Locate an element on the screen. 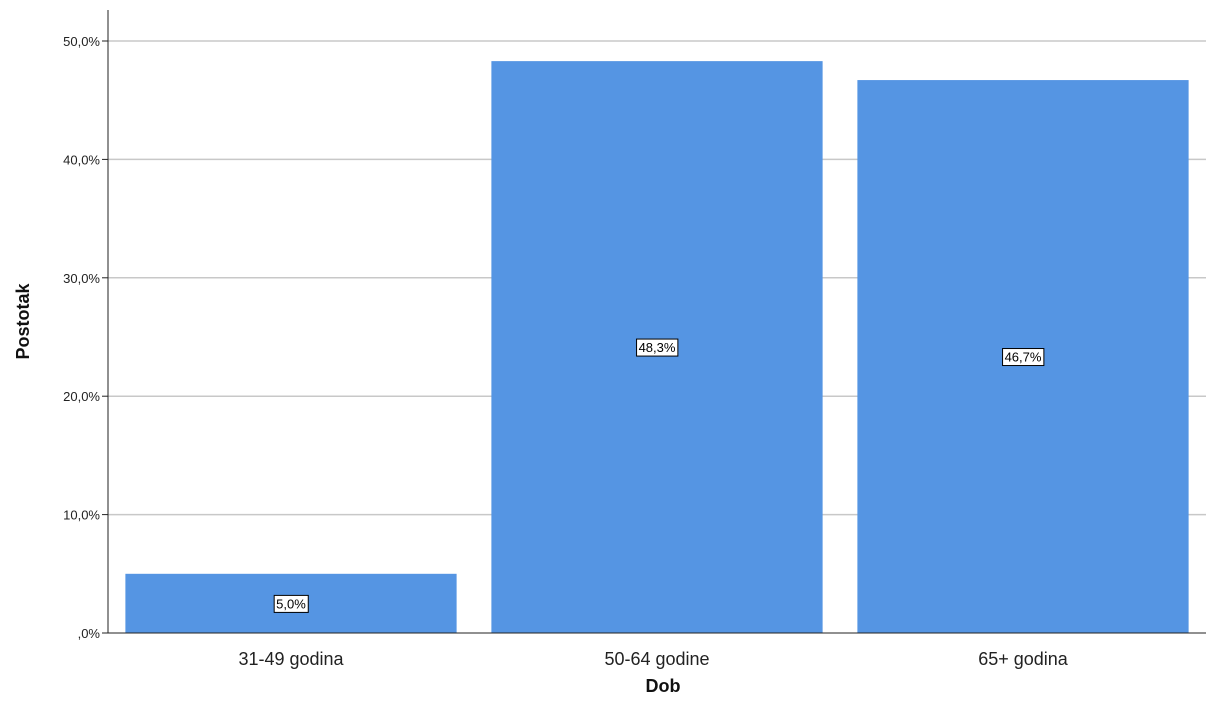 This screenshot has width=1206, height=713. data-label-text: 46,7% is located at coordinates (1023, 357).